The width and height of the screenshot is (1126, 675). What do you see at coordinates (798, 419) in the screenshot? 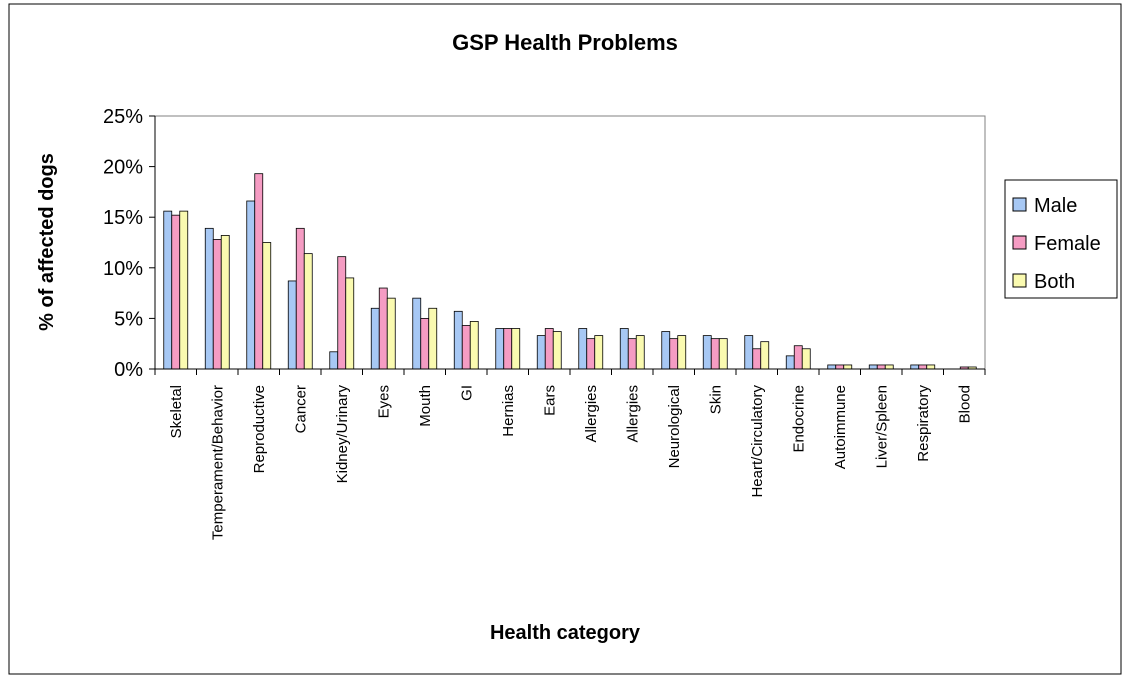
I see `x-tick-label: Endocrine` at bounding box center [798, 419].